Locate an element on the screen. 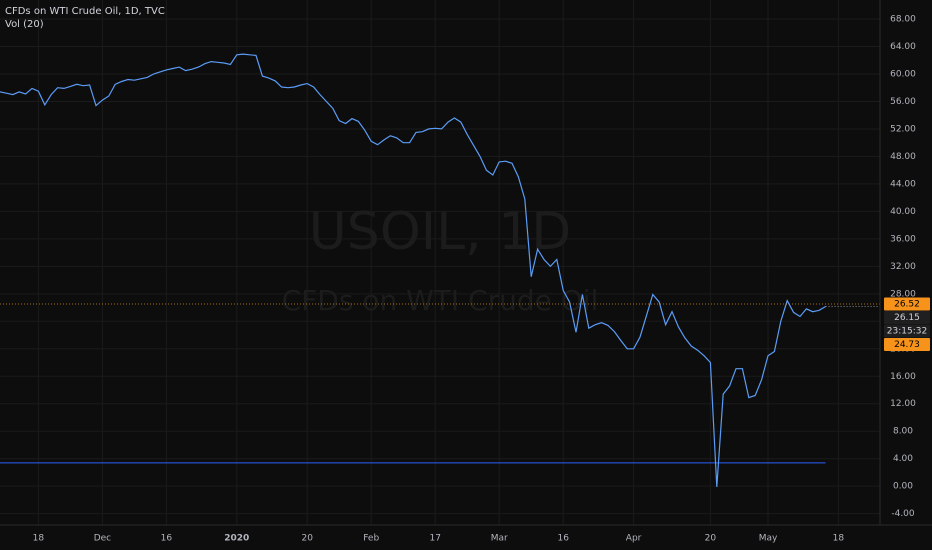  y-tick-label: 28.00 is located at coordinates (903, 294).